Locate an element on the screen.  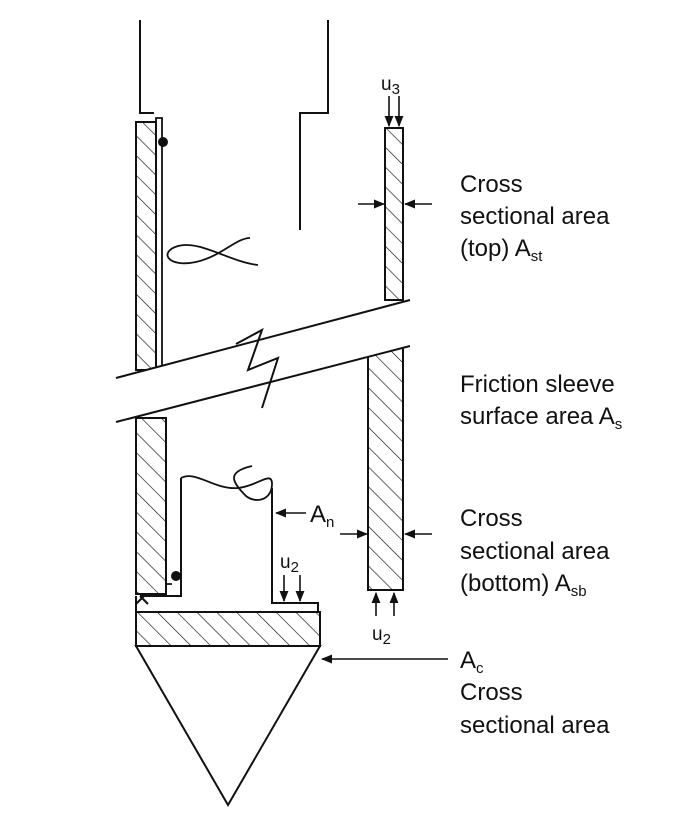
label-bottom-area-line2: sectional area is located at coordinates (535, 551).